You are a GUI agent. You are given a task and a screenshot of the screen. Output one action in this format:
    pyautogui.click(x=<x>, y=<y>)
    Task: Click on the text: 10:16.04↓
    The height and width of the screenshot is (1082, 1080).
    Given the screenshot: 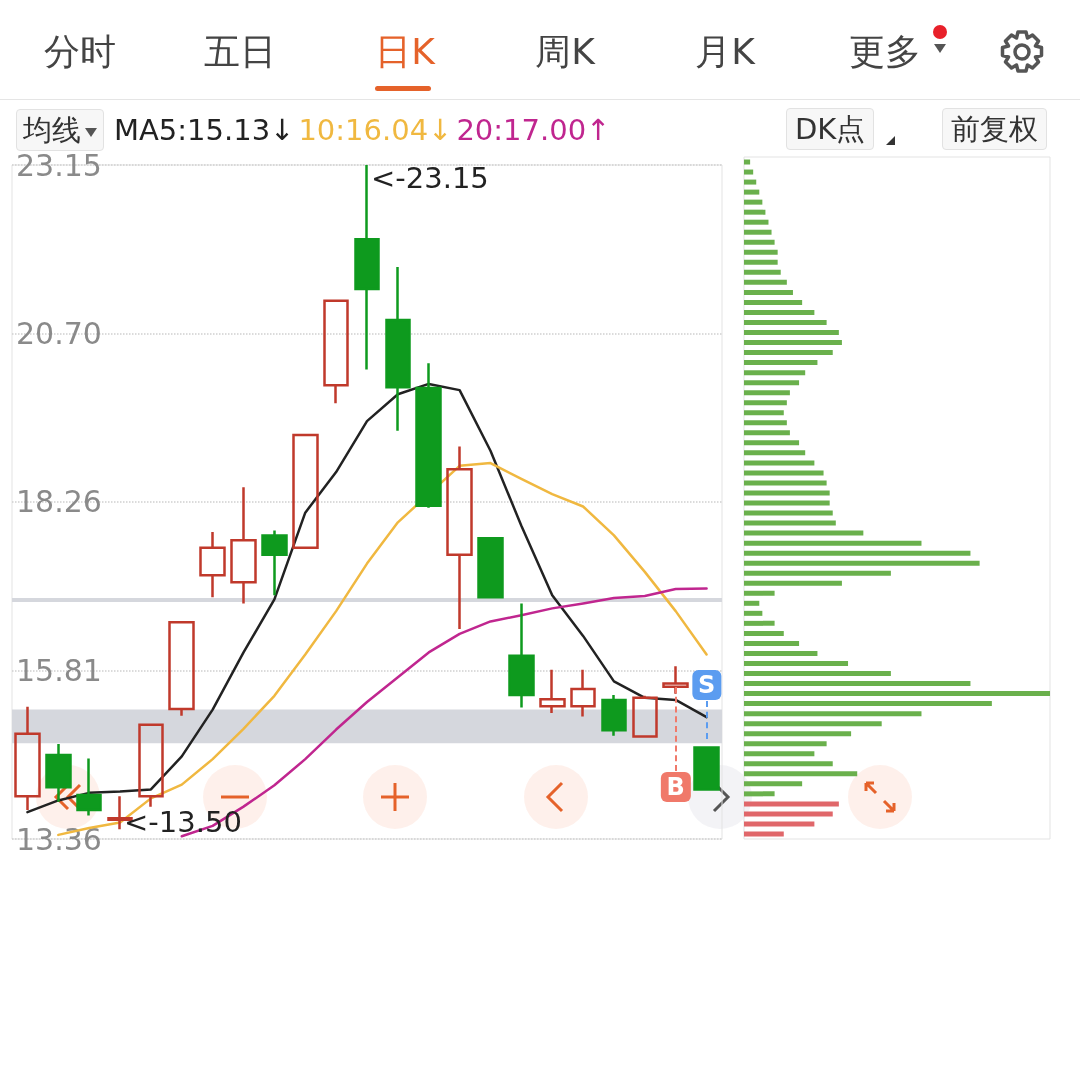 What is the action you would take?
    pyautogui.click(x=375, y=130)
    